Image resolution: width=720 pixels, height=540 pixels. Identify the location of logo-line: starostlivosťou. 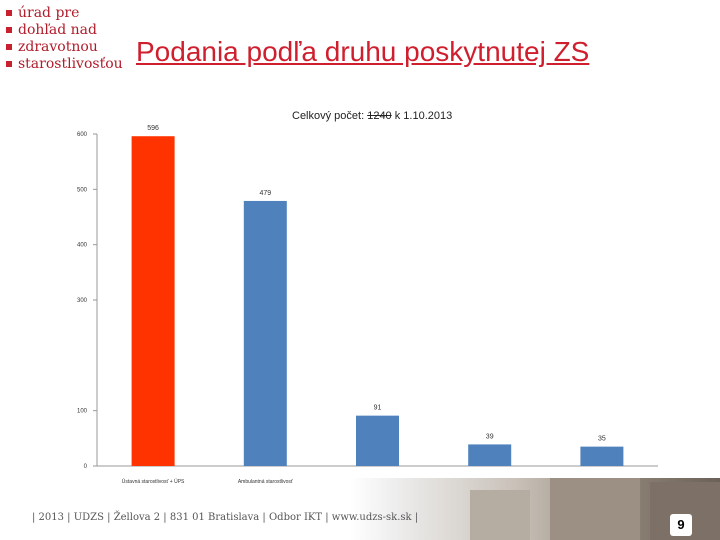
(76, 63).